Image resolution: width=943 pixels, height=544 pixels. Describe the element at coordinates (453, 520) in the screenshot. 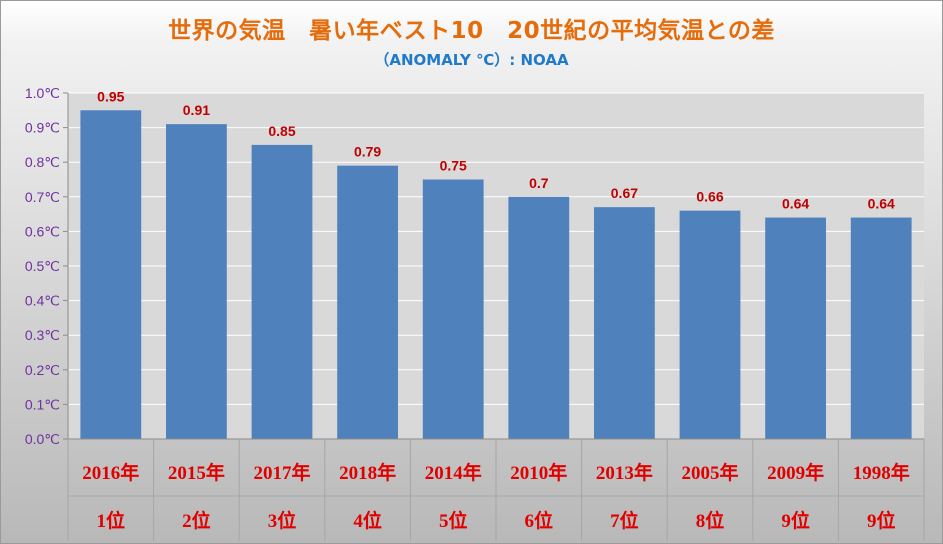

I see `rank-label: 5位` at that location.